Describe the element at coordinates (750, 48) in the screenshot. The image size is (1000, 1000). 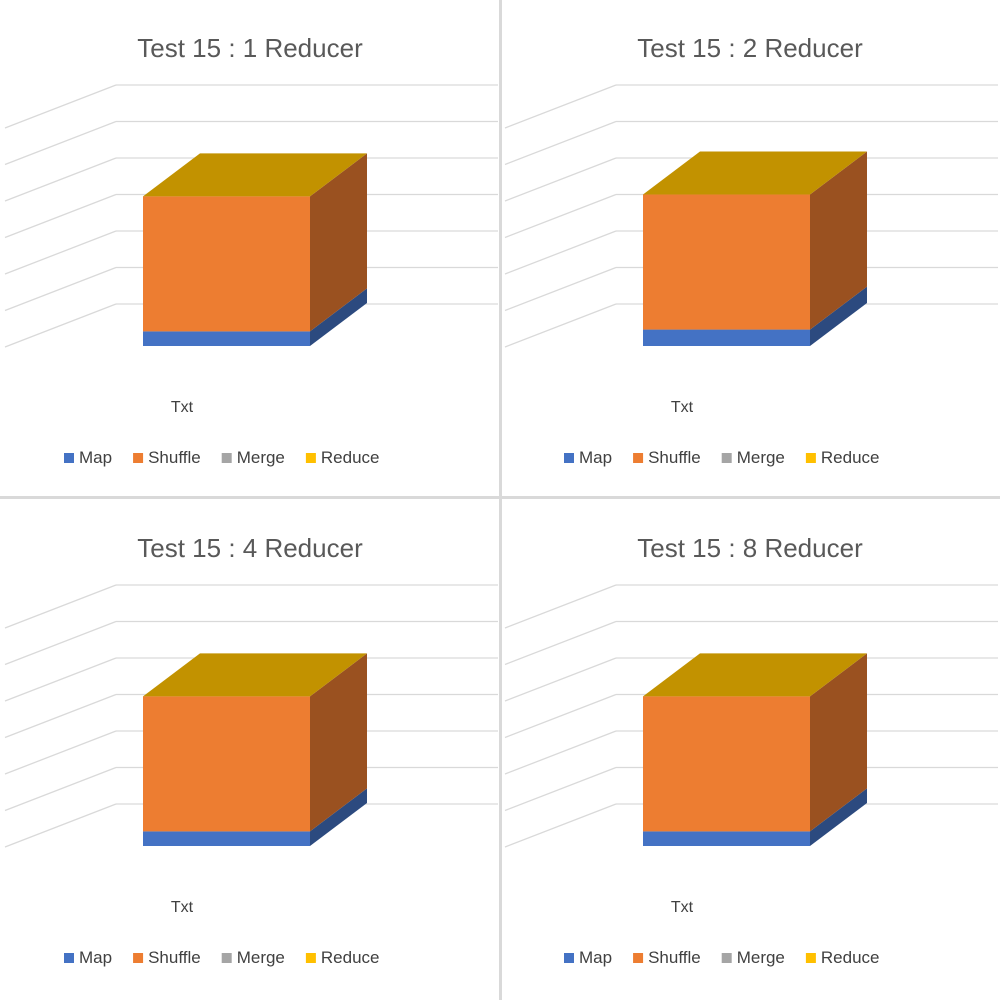
I see `chart-title: Test 15 : 2 Reducer` at that location.